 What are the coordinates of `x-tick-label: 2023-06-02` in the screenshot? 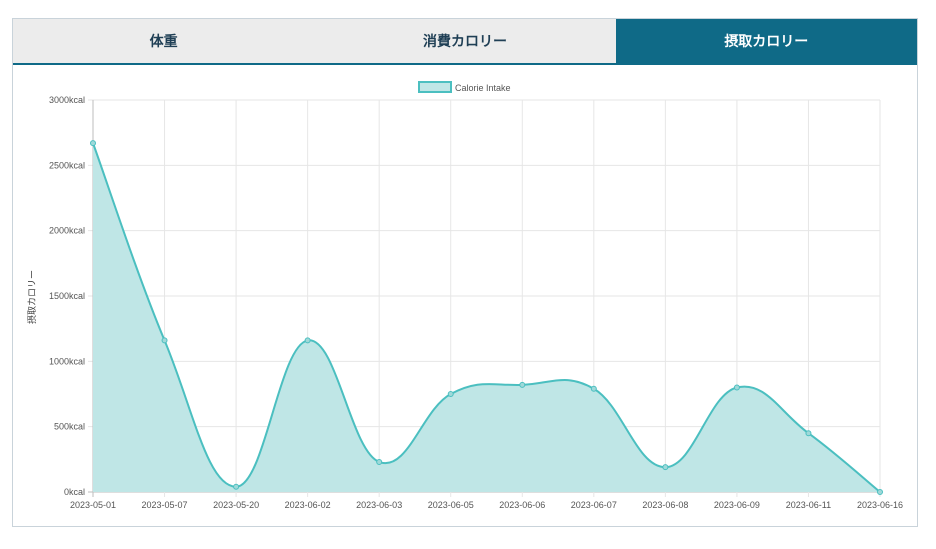 It's located at (308, 505).